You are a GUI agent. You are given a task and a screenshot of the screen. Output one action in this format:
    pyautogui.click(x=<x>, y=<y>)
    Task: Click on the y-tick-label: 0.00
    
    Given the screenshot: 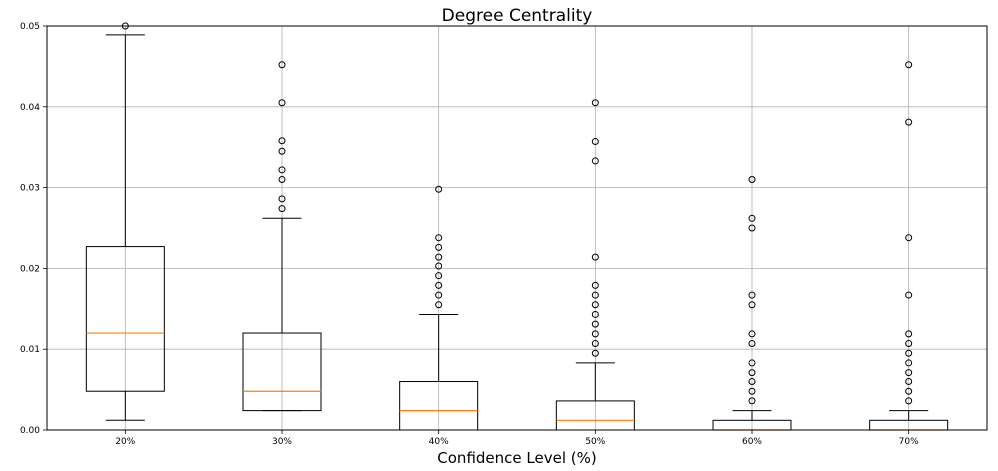 What is the action you would take?
    pyautogui.click(x=30, y=431)
    